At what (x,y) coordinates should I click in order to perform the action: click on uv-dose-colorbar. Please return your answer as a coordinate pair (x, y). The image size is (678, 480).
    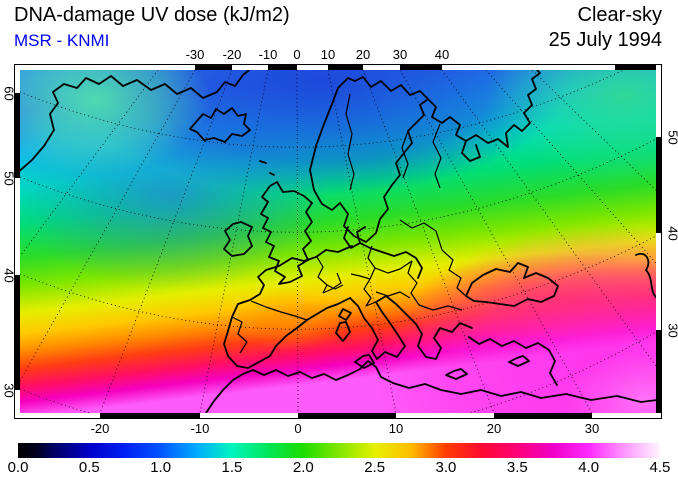
    Looking at the image, I should click on (339, 450).